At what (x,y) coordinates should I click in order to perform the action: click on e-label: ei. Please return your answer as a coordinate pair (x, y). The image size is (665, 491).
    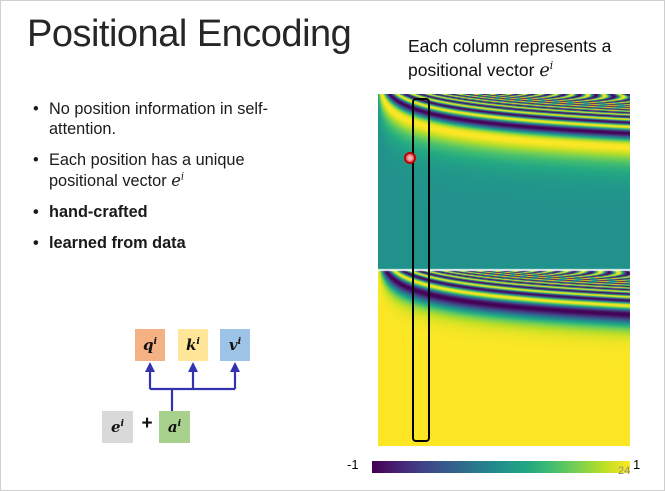
    Looking at the image, I should click on (117, 427).